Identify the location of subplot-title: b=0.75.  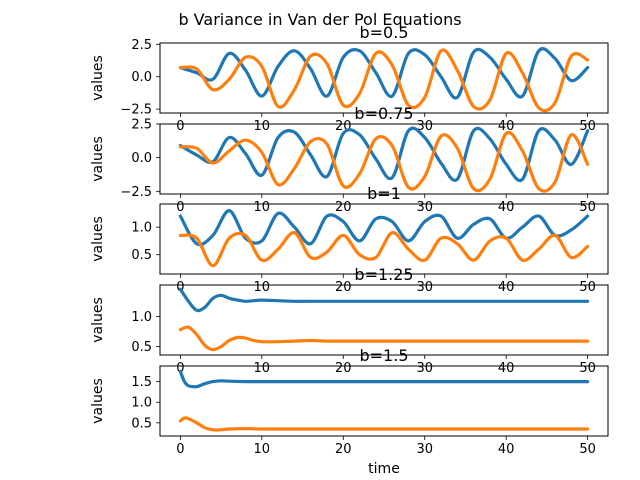
(383, 113).